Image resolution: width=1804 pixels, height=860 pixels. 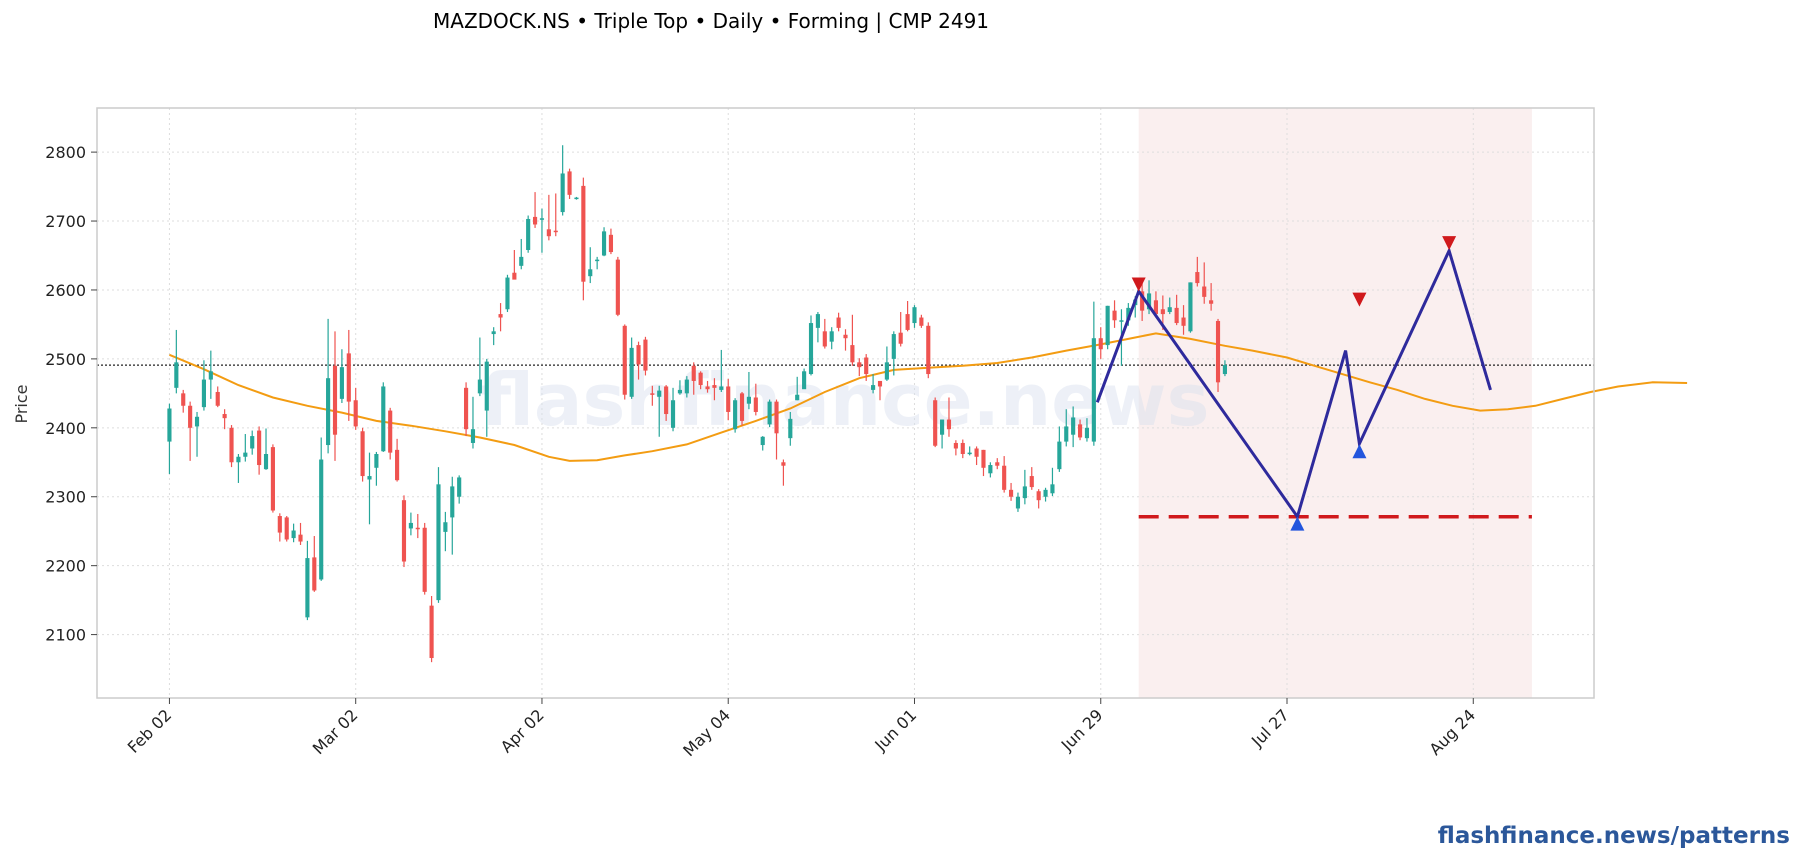 What do you see at coordinates (65, 566) in the screenshot?
I see `y-tick-label: 2200` at bounding box center [65, 566].